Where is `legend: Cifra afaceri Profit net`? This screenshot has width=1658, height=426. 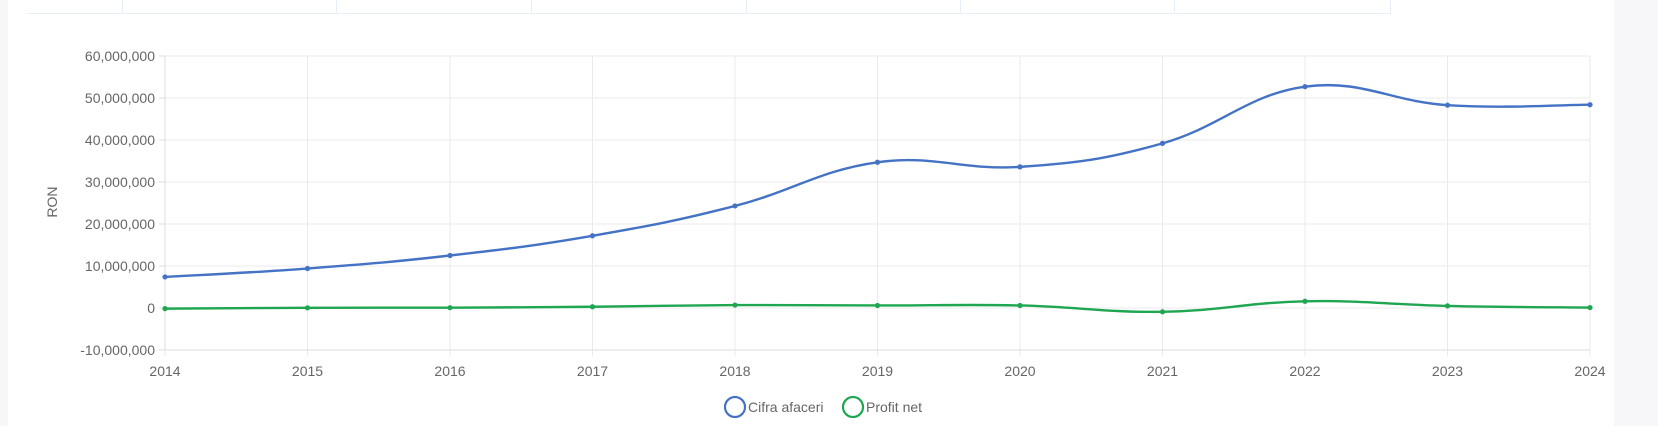 legend: Cifra afaceri Profit net is located at coordinates (822, 407).